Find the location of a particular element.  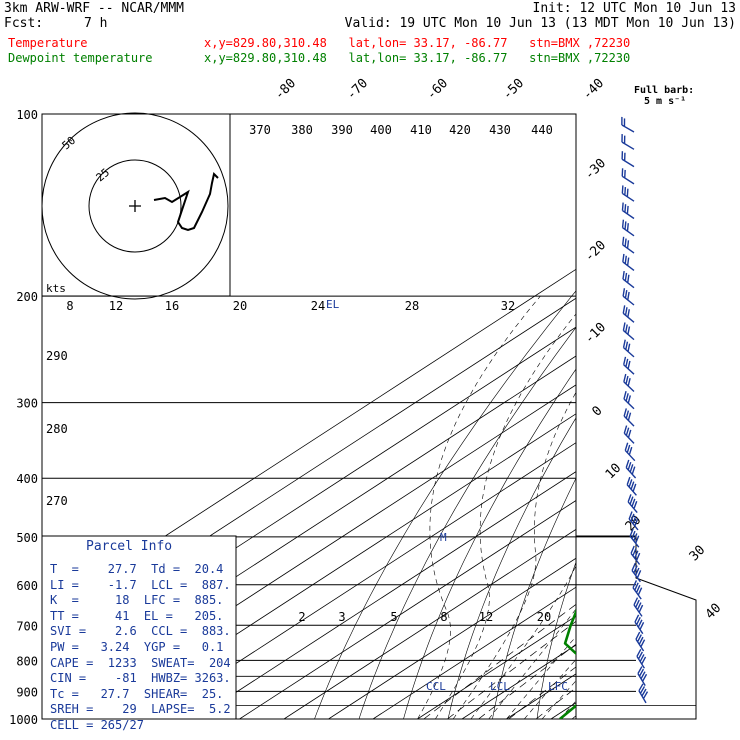

pressure-label: 1000 is located at coordinates (23, 720).